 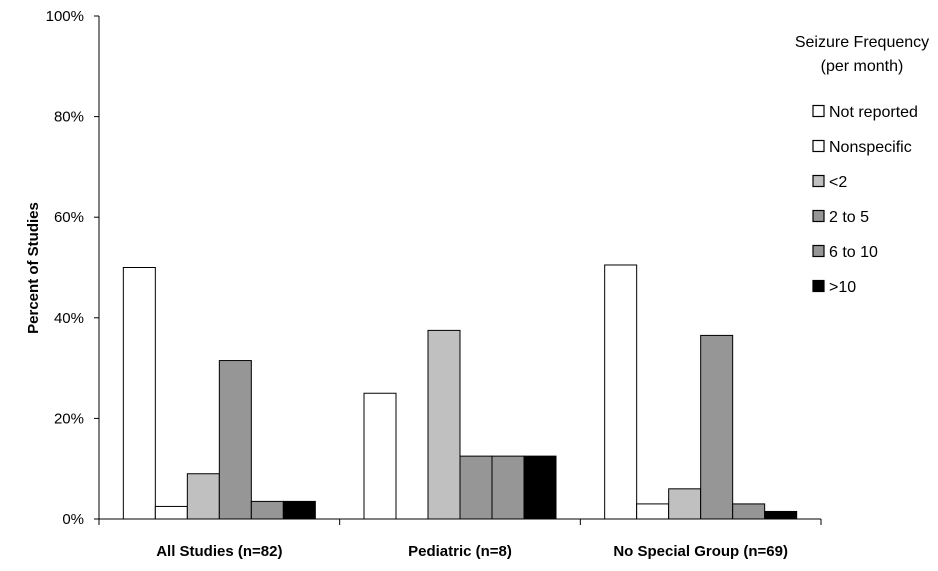 I want to click on y-axis: 0% 20% 40% 60% 80% 100%, so click(x=73, y=268).